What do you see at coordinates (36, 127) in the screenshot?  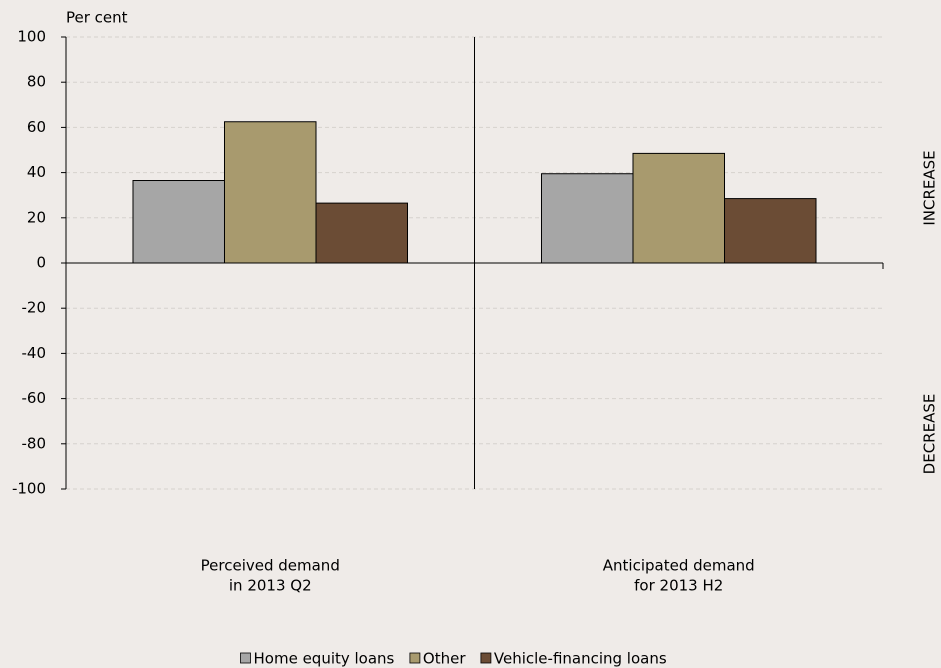 I see `y-tick-label: 60` at bounding box center [36, 127].